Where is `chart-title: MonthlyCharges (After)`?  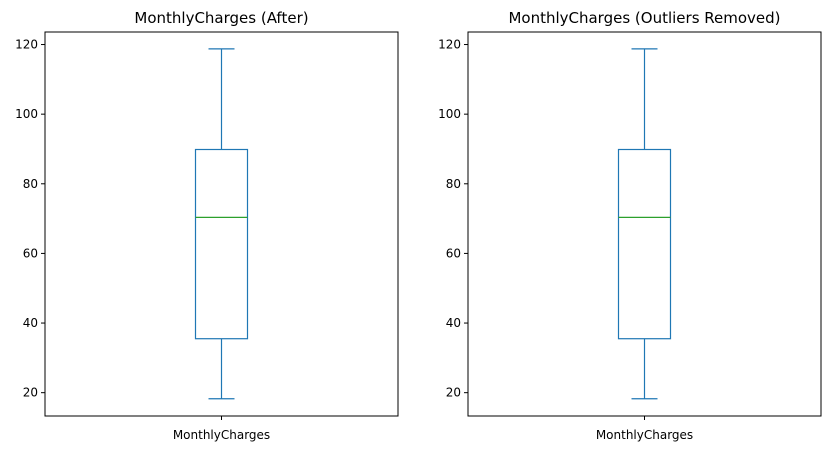
chart-title: MonthlyCharges (After) is located at coordinates (221, 18).